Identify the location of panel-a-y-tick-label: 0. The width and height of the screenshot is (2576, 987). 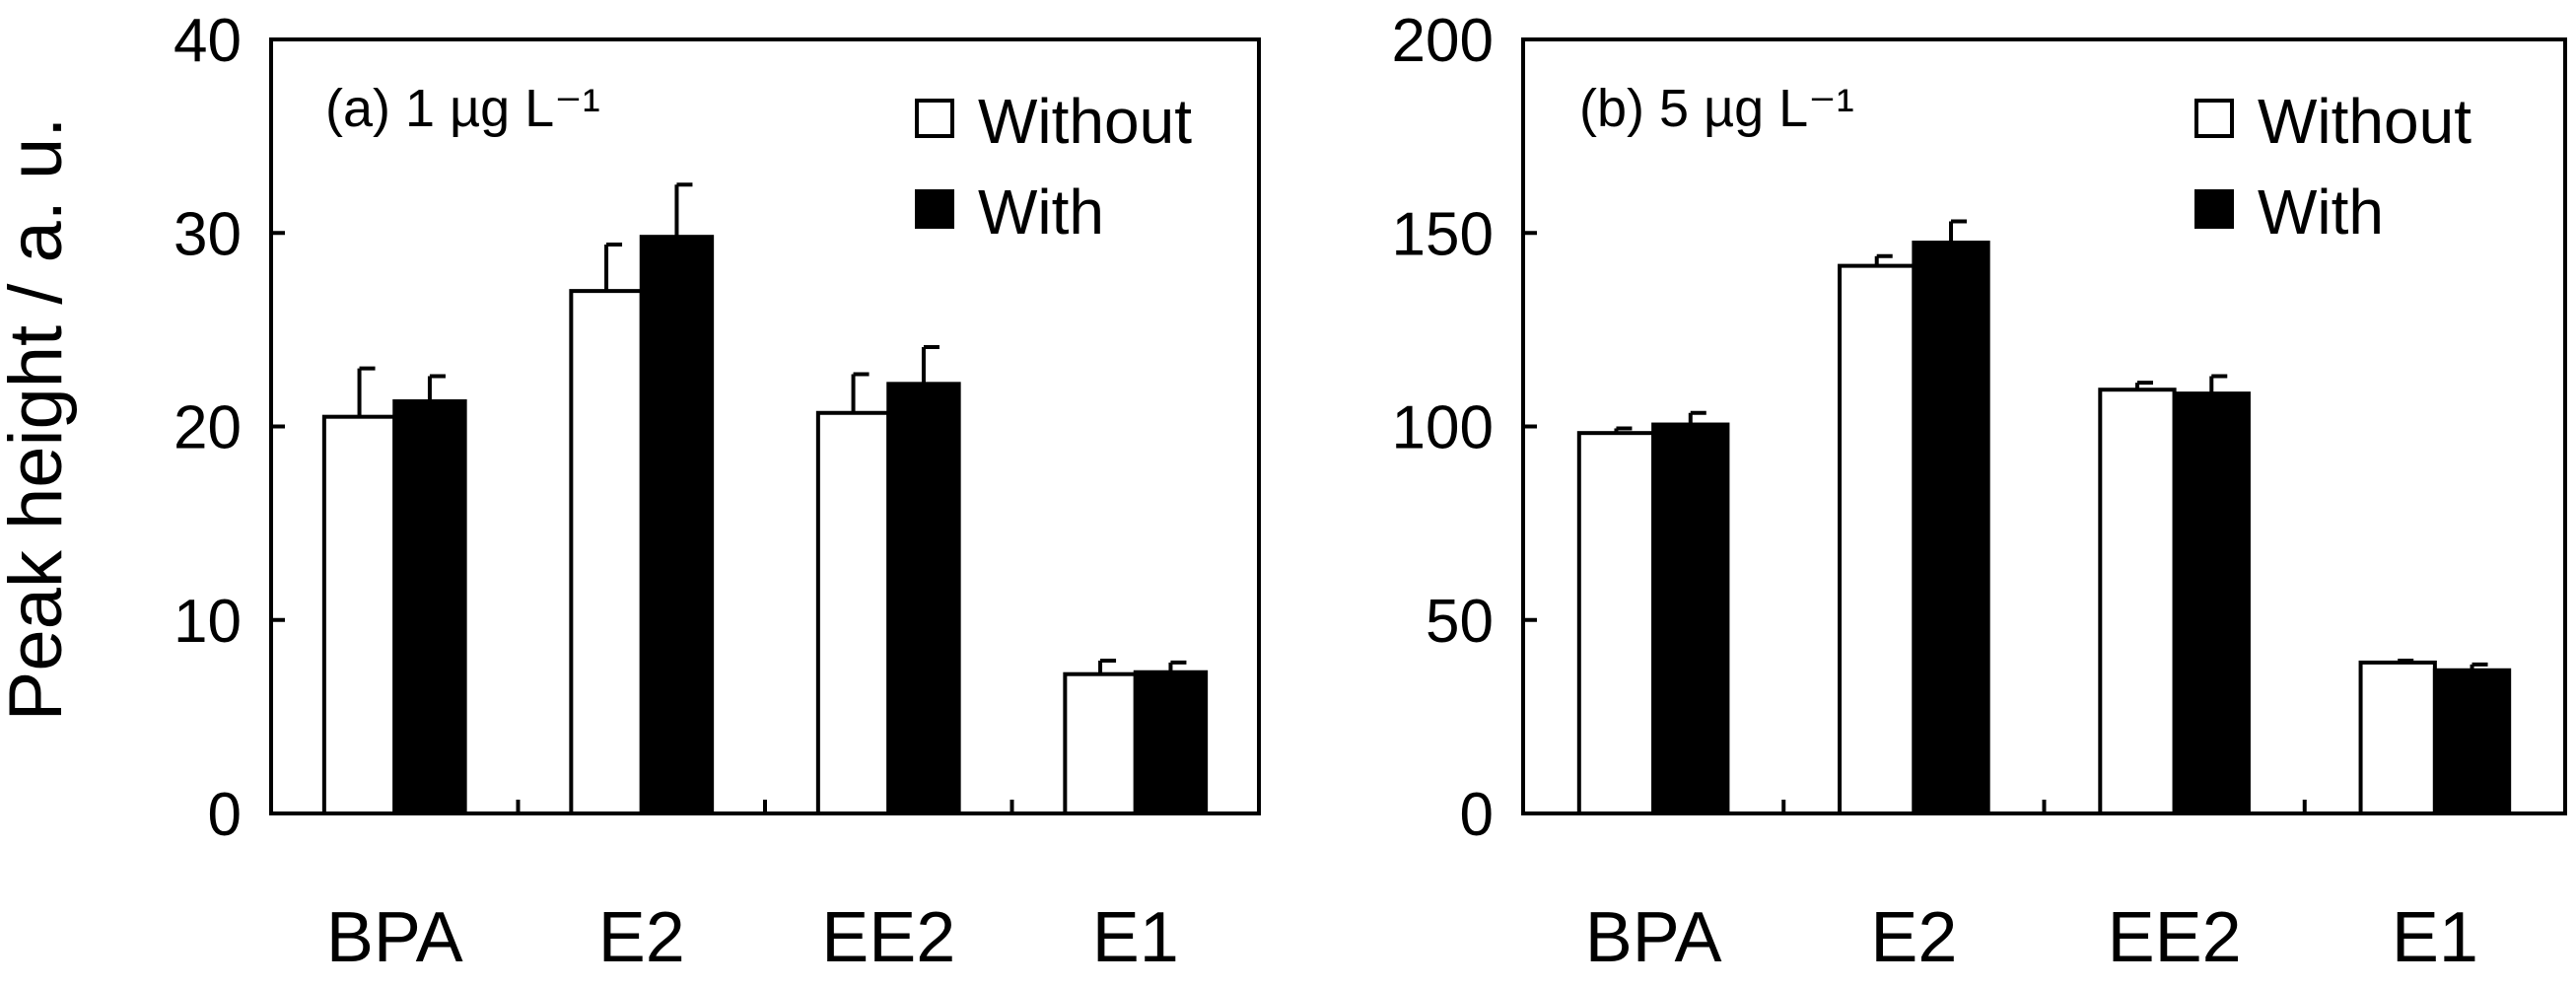
(225, 815).